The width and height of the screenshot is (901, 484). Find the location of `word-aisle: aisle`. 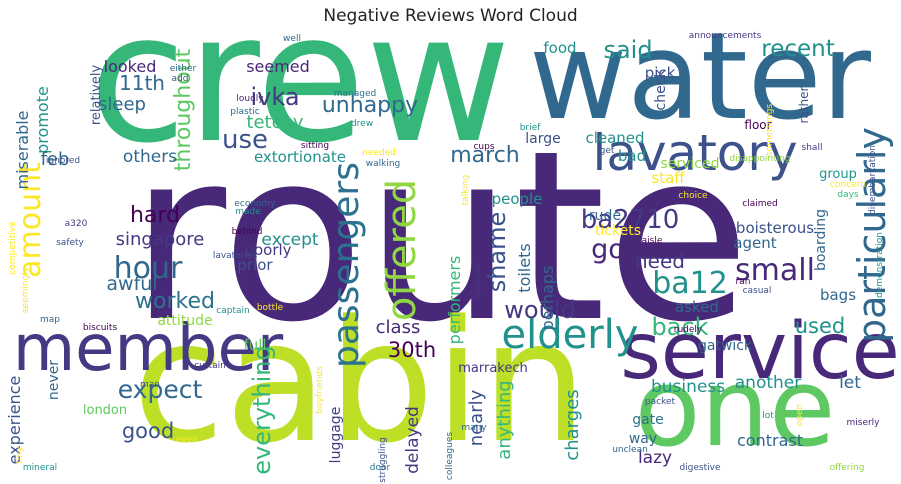

word-aisle: aisle is located at coordinates (652, 241).